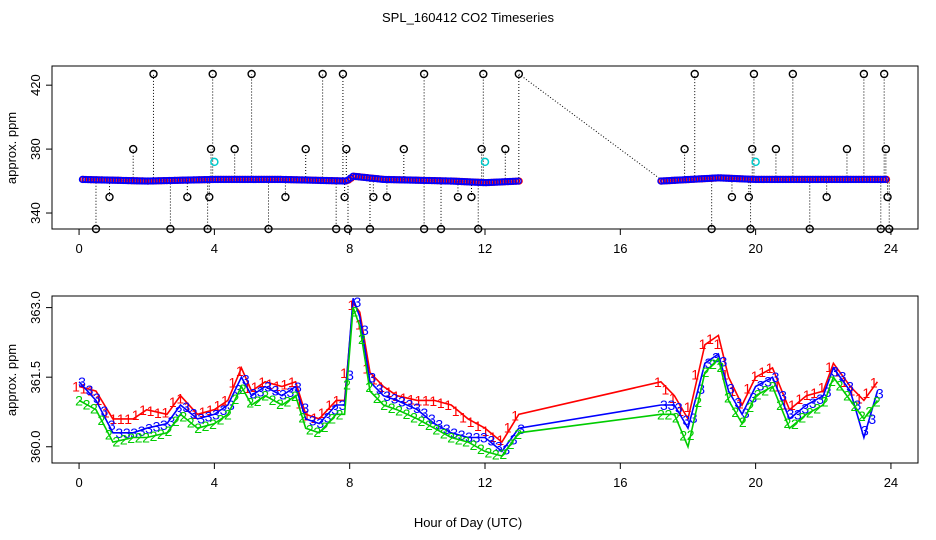  I want to click on bottom-x-tick-label: 12, so click(485, 482).